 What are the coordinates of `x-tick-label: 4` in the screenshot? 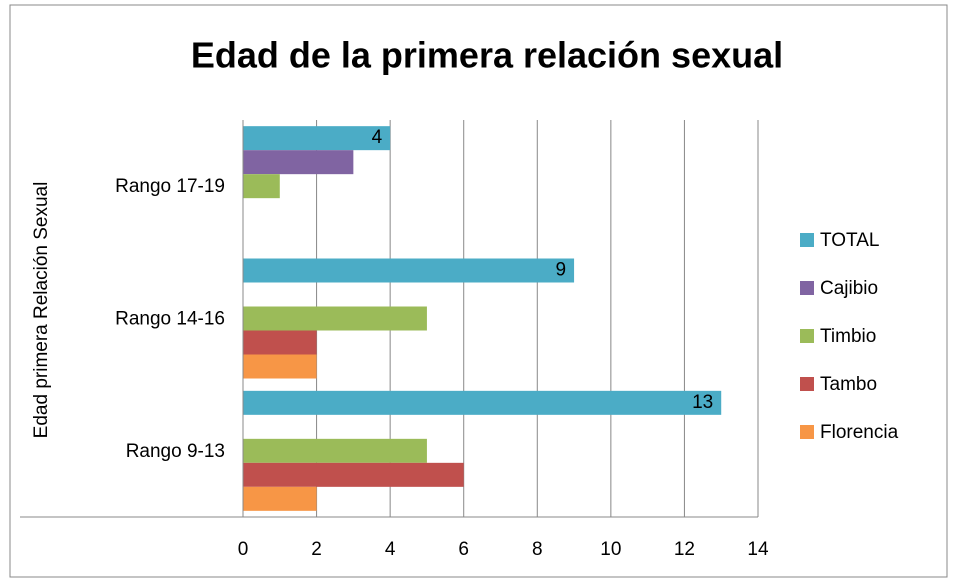 It's located at (390, 549).